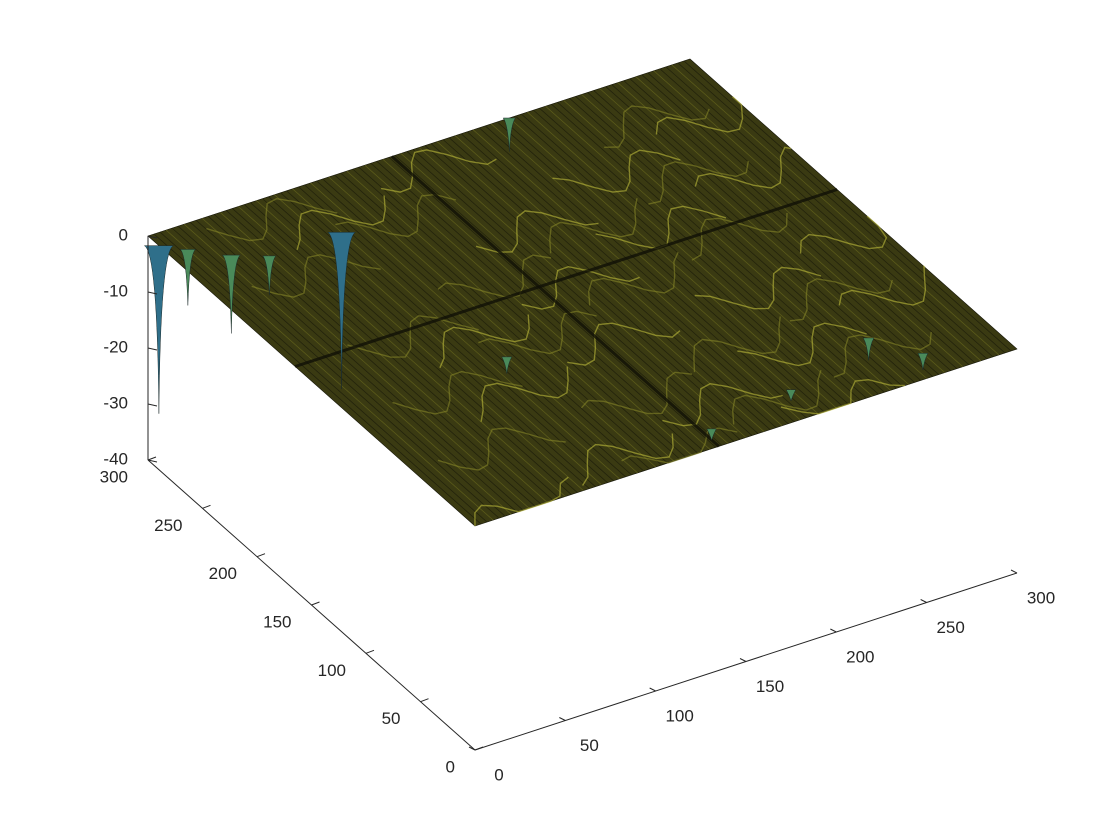  Describe the element at coordinates (770, 686) in the screenshot. I see `x-tick-label: 150` at that location.